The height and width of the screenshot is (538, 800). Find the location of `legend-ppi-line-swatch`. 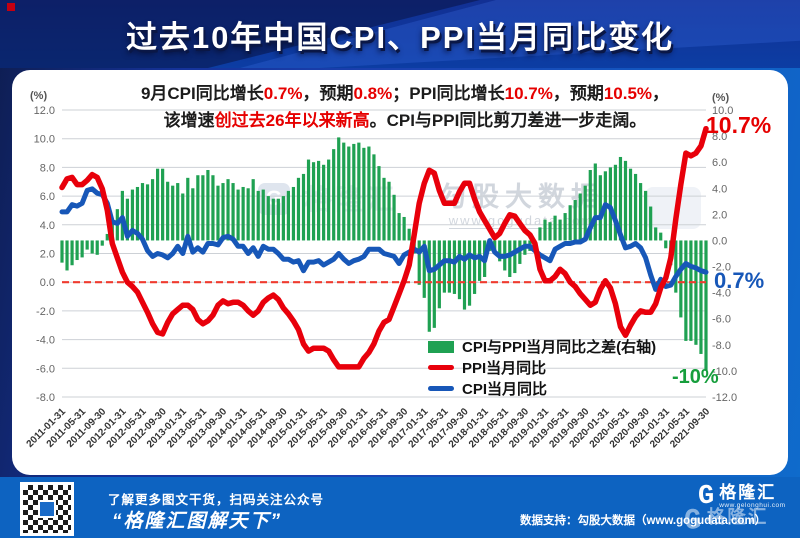

legend-ppi-line-swatch is located at coordinates (441, 367).